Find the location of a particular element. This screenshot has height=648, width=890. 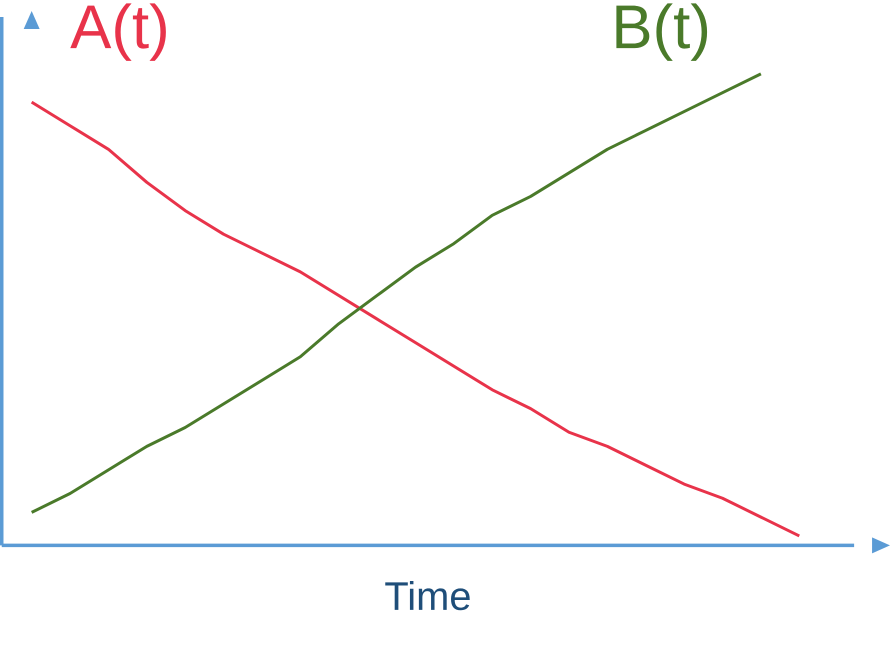

x-axis-title: Time is located at coordinates (427, 595).